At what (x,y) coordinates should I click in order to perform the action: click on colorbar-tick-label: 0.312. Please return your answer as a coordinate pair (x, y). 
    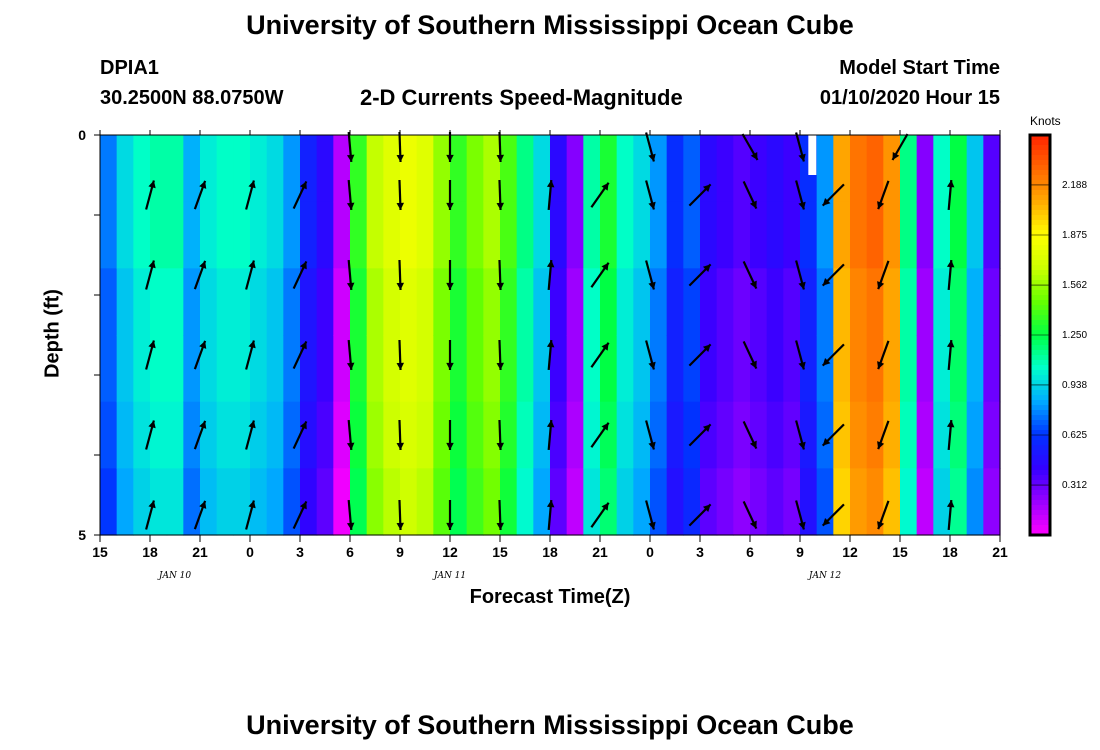
    Looking at the image, I should click on (1074, 485).